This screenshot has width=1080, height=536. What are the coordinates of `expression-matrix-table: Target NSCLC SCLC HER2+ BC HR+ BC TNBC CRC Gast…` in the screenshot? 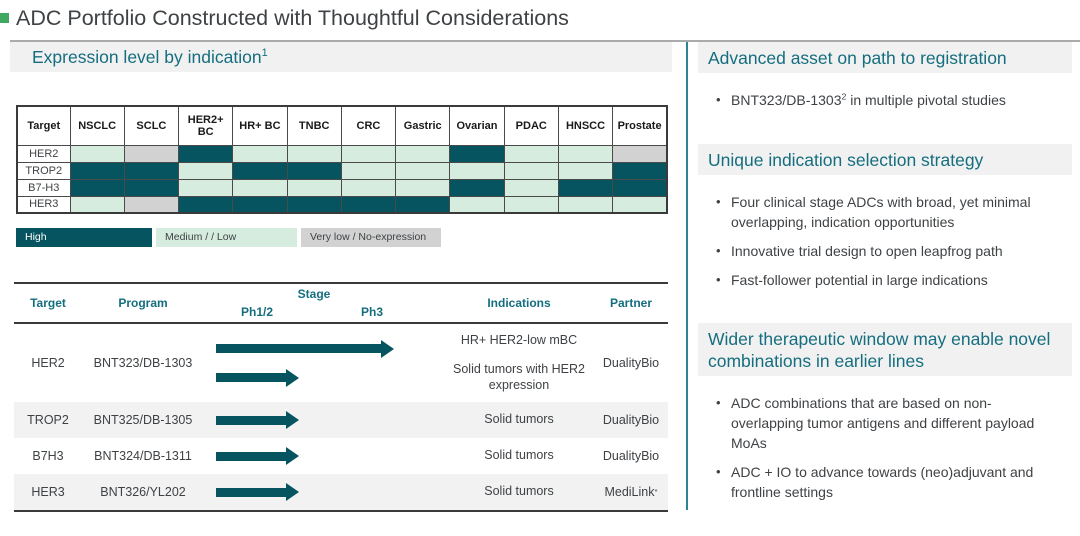 It's located at (342, 159).